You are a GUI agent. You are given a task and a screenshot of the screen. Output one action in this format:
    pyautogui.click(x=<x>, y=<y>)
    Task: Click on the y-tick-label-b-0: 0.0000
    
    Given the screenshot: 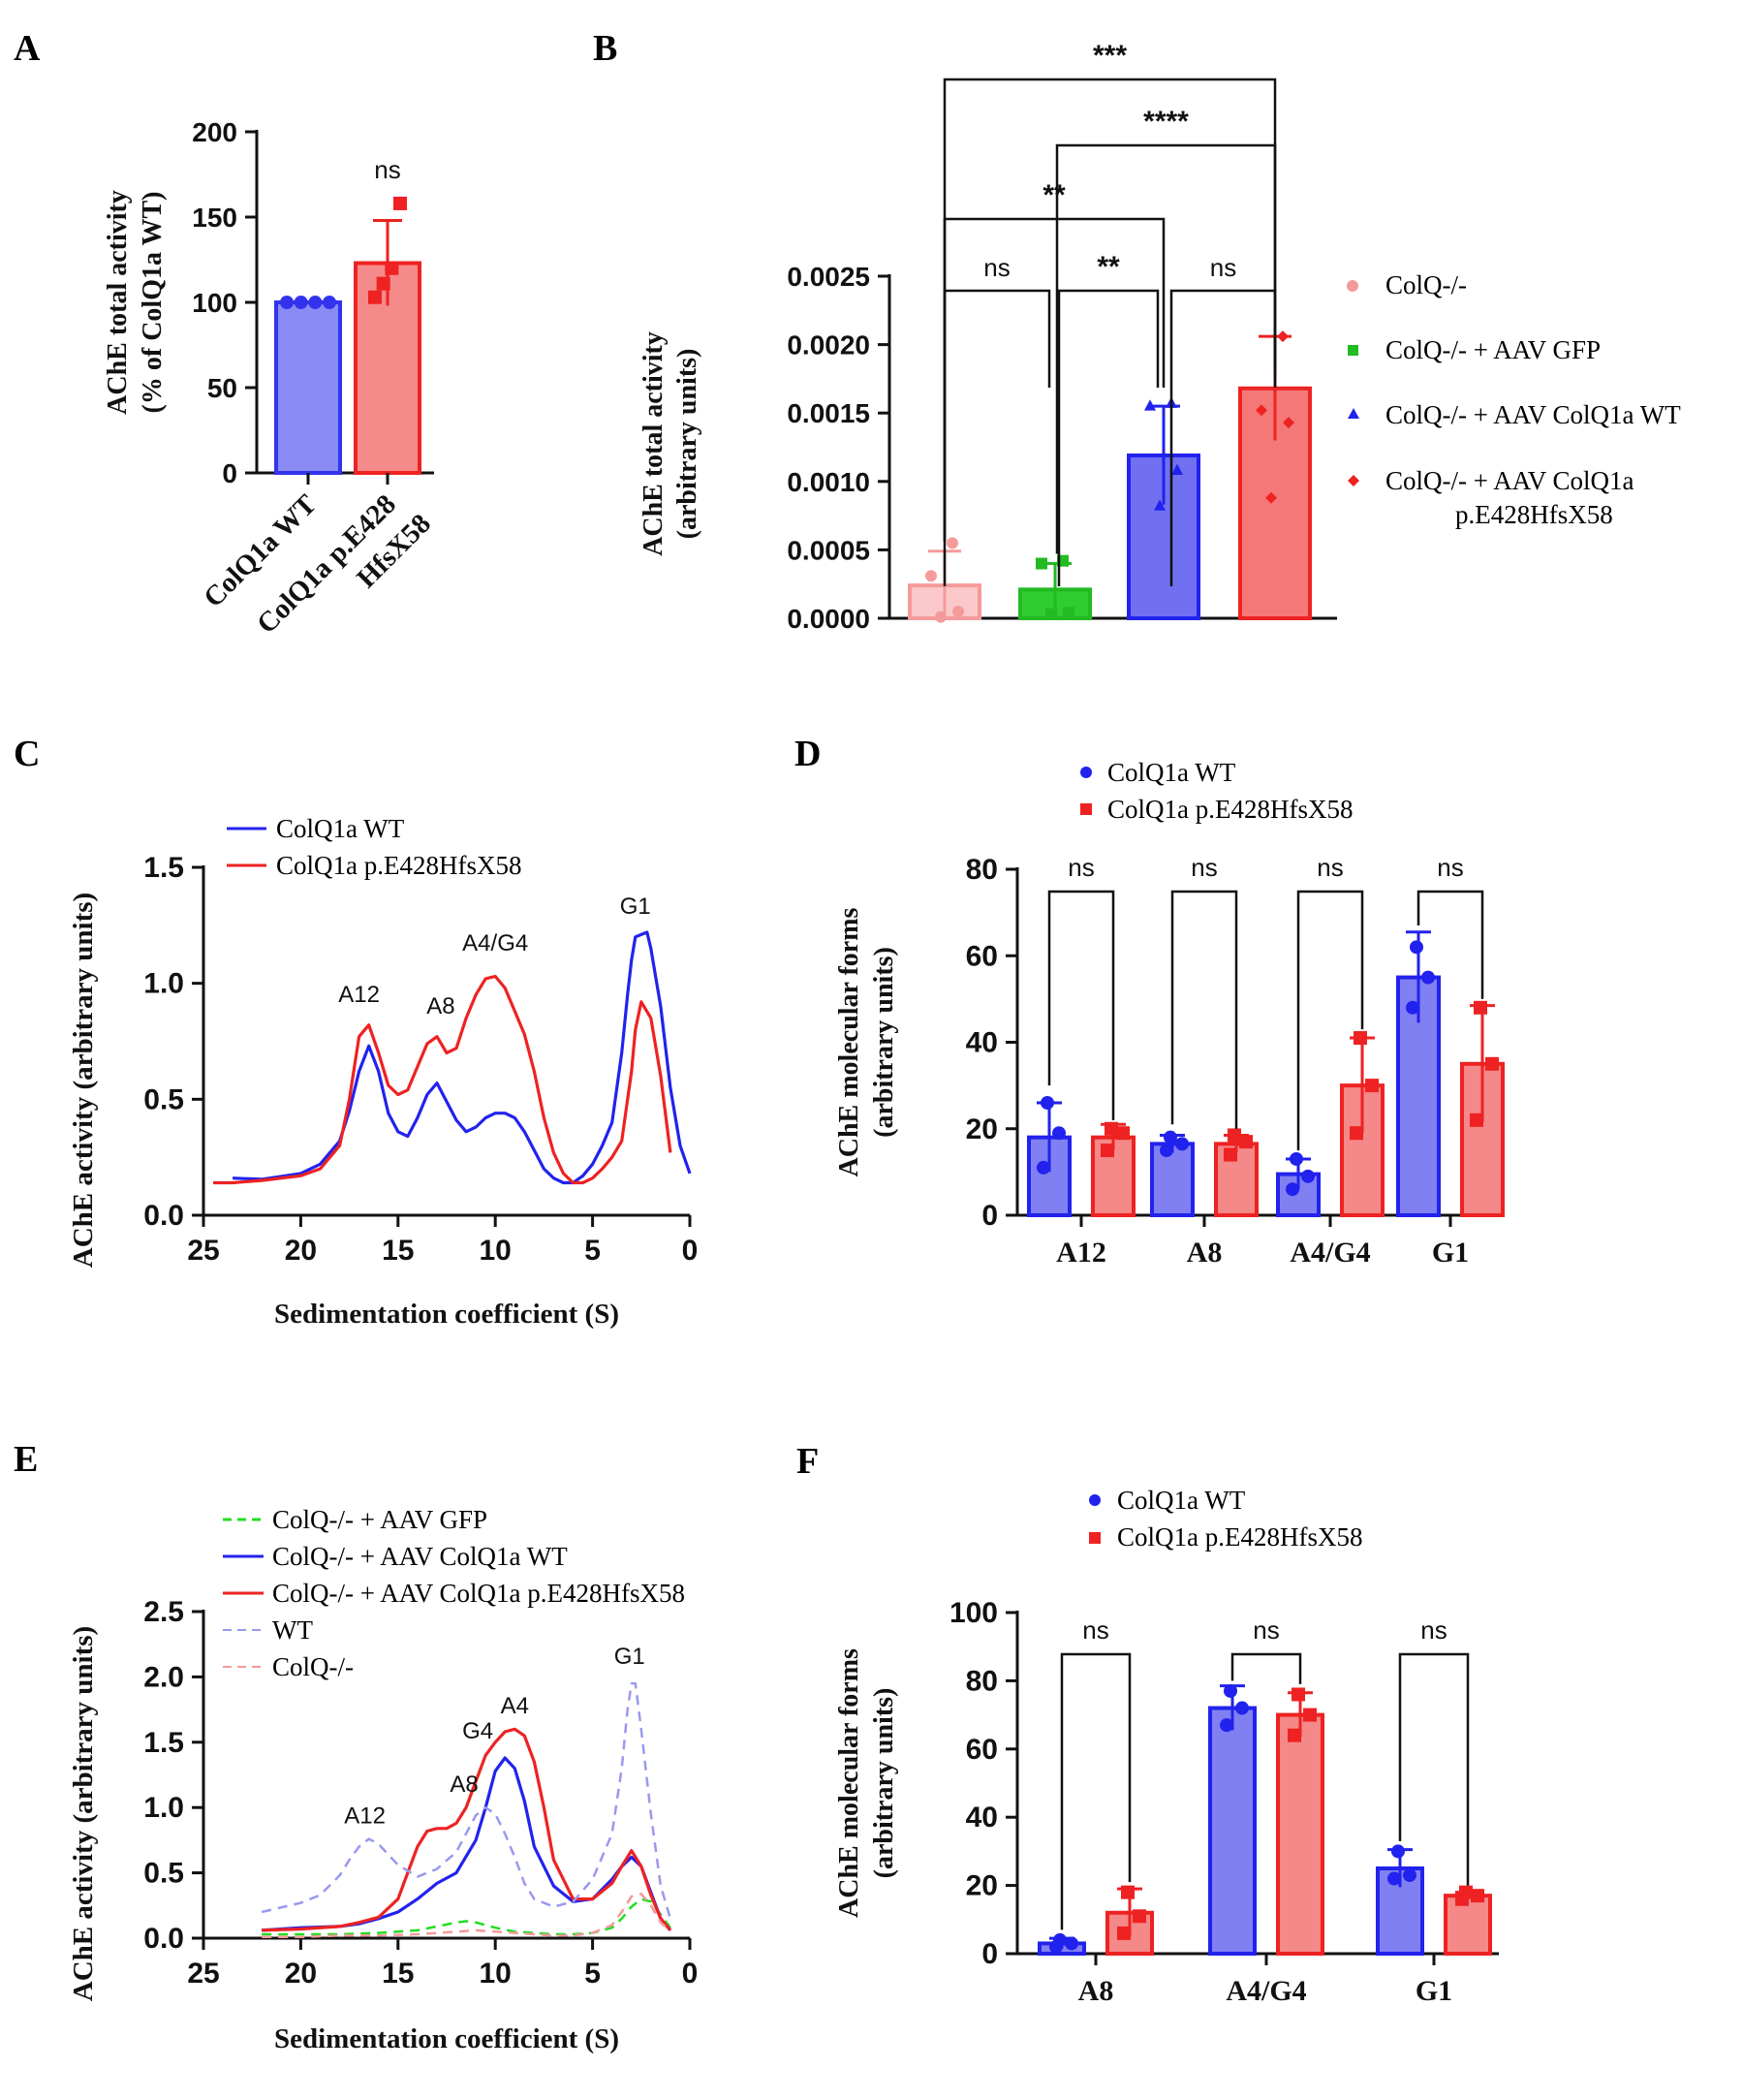 What is the action you would take?
    pyautogui.click(x=828, y=619)
    